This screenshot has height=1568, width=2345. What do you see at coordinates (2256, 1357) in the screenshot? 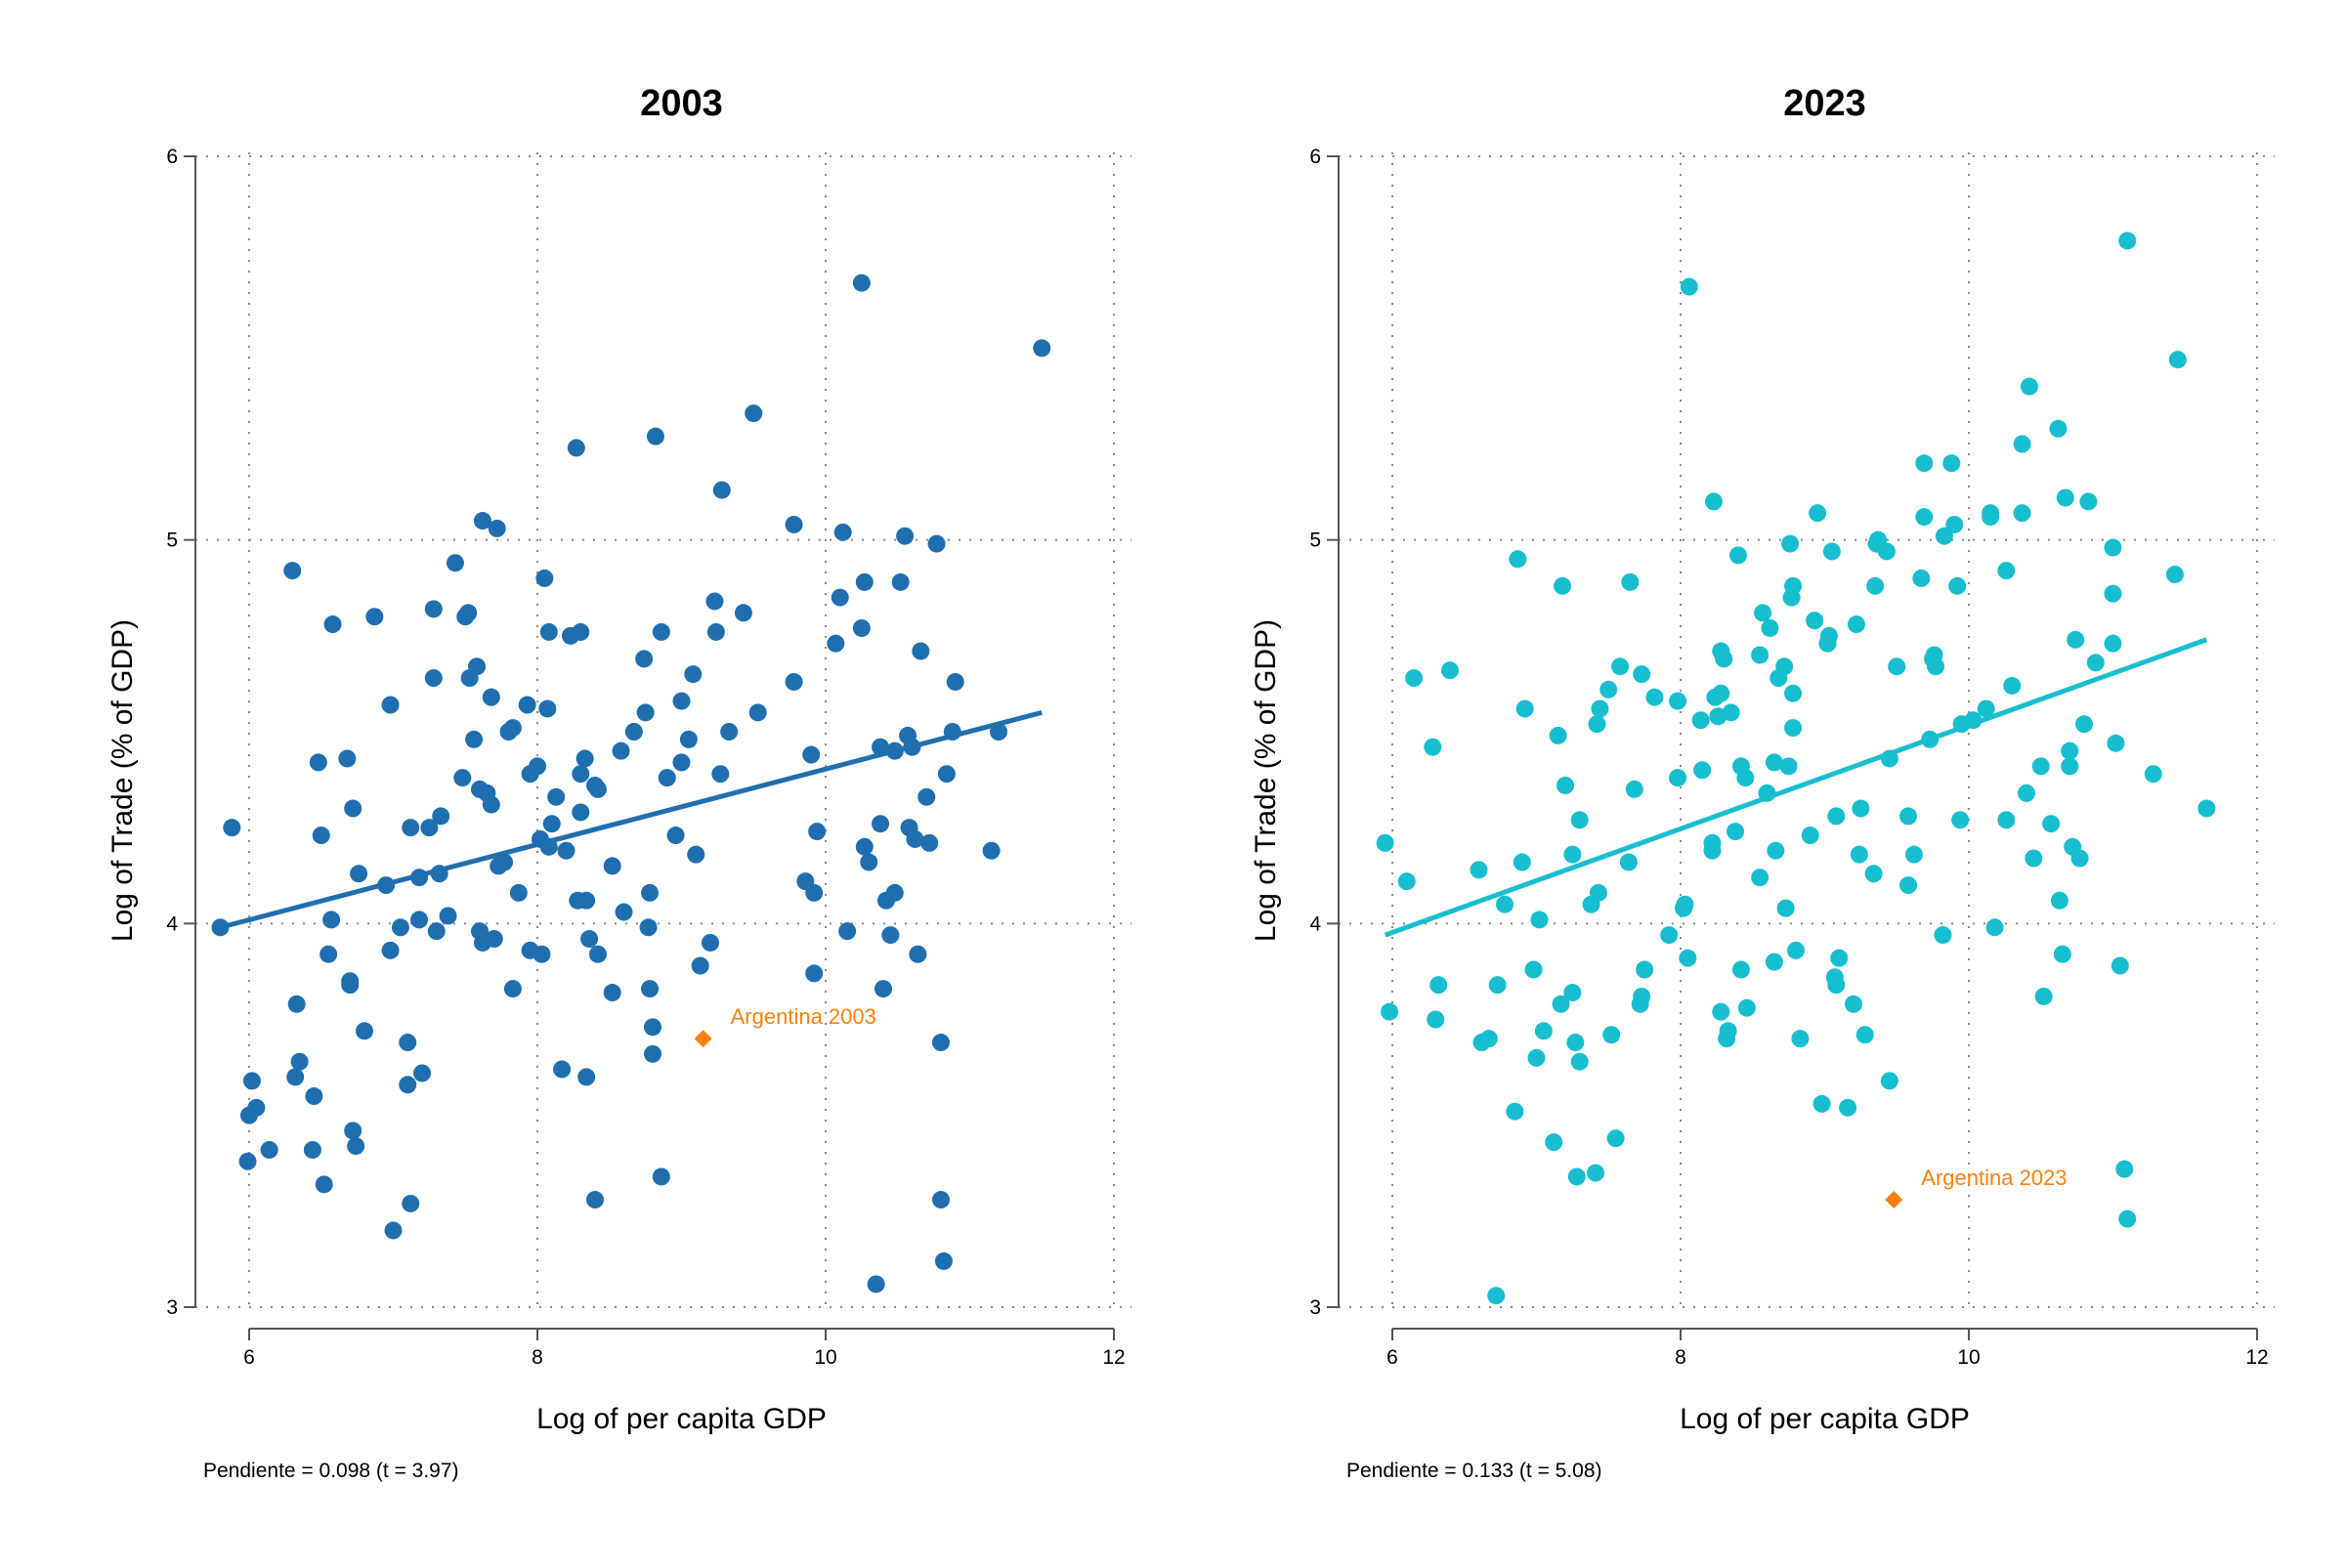
I see `x-tick-label: 12` at bounding box center [2256, 1357].